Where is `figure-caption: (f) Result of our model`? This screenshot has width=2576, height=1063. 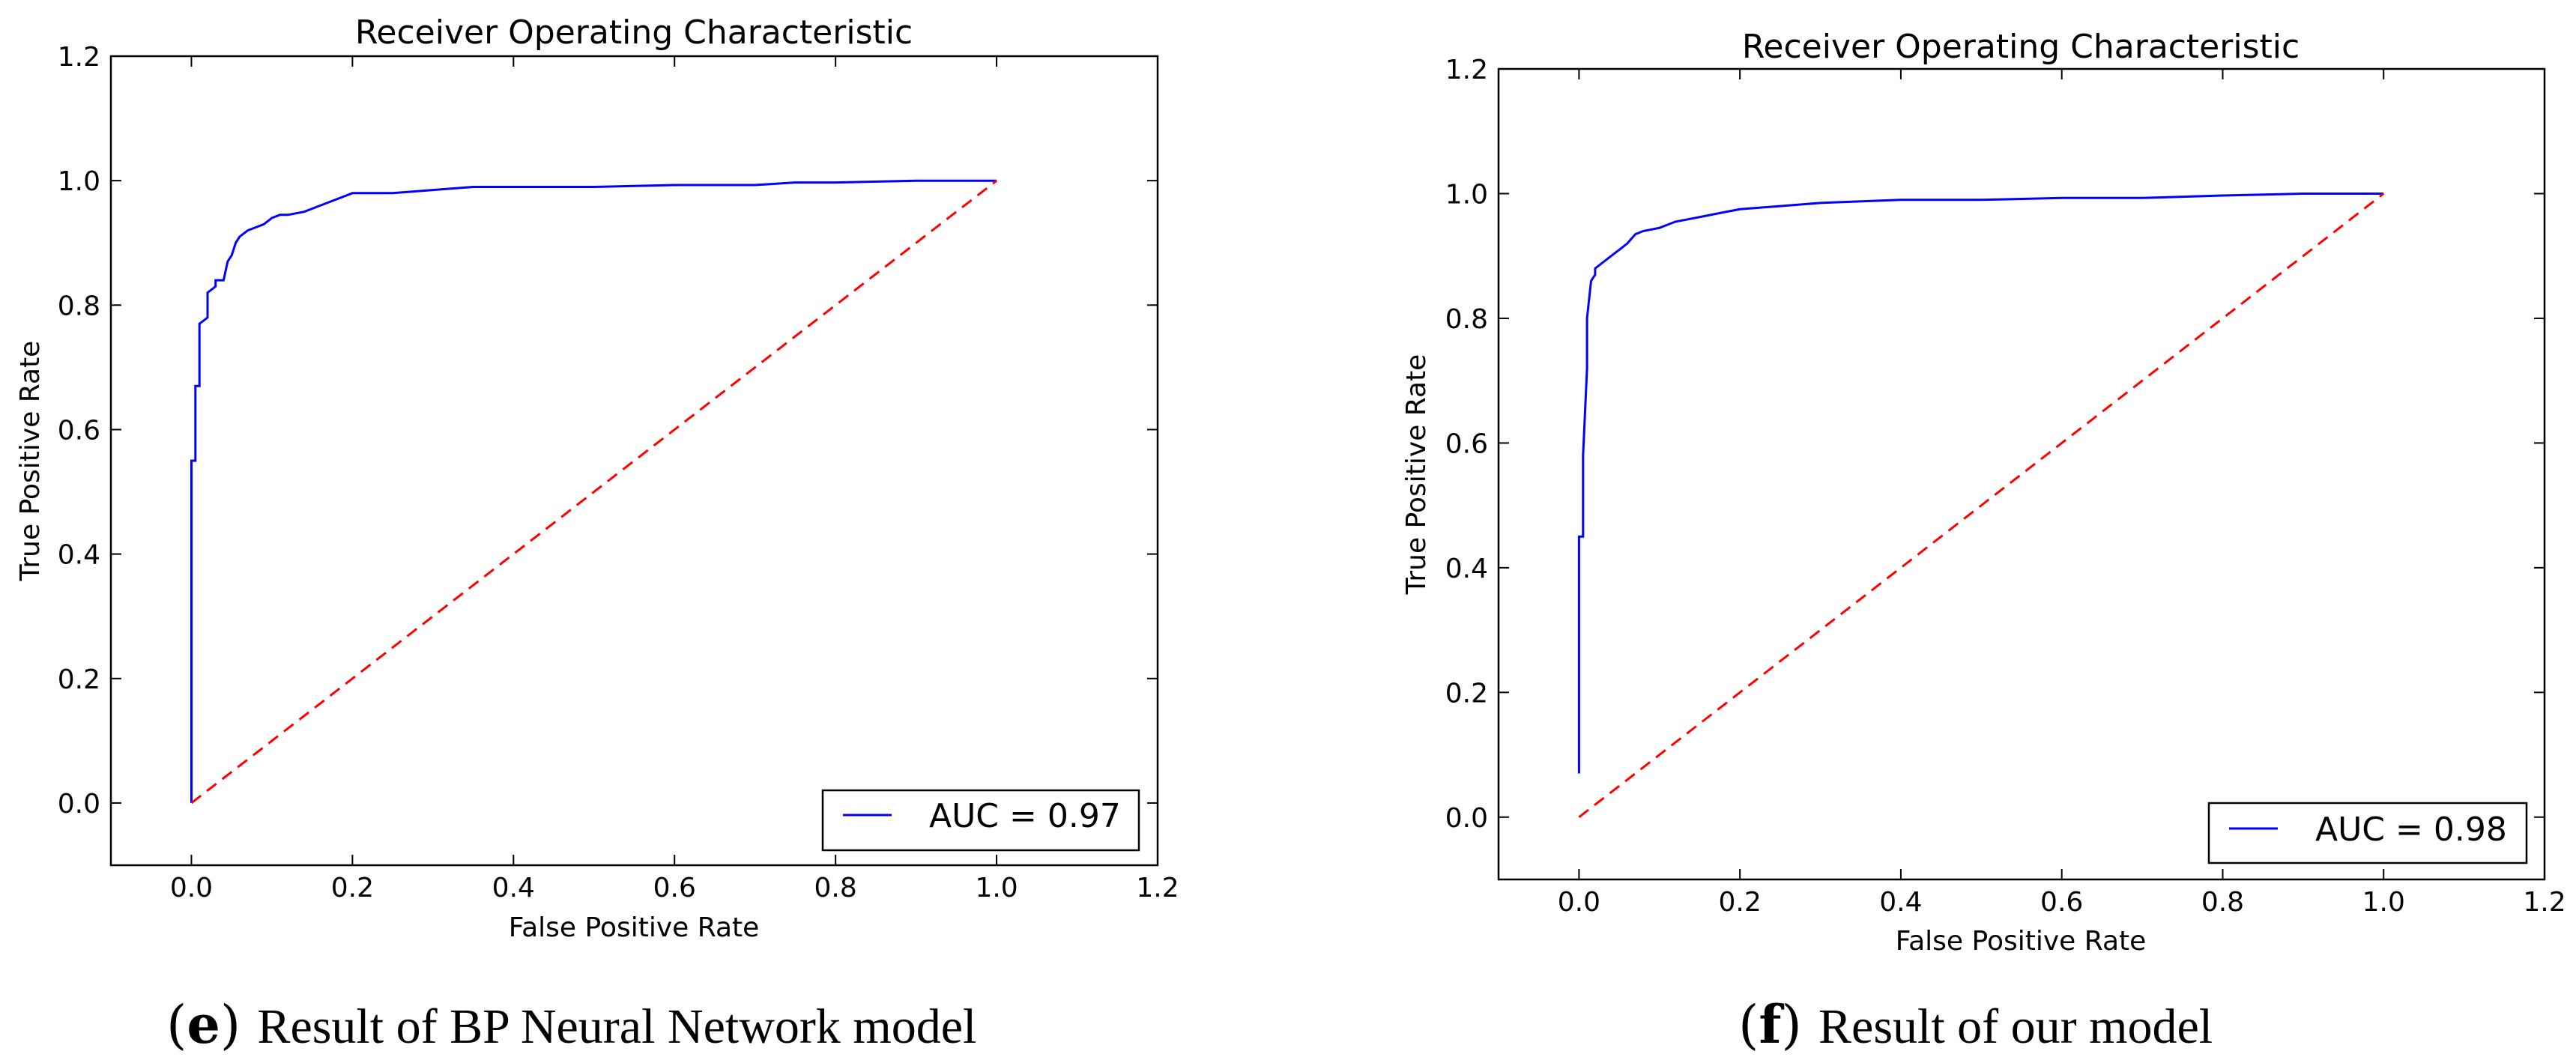
figure-caption: (f) Result of our model is located at coordinates (1975, 1024).